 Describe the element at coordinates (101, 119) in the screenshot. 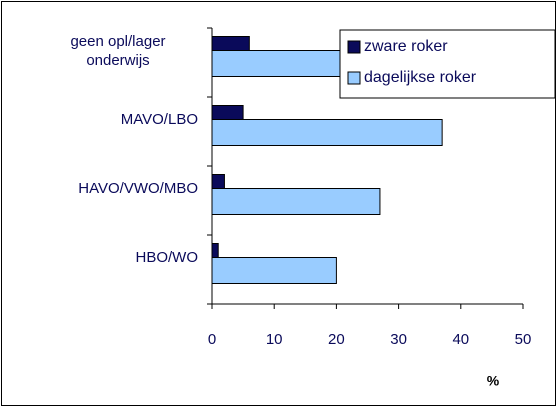

I see `y-tick-label: MAVO/LBO` at that location.